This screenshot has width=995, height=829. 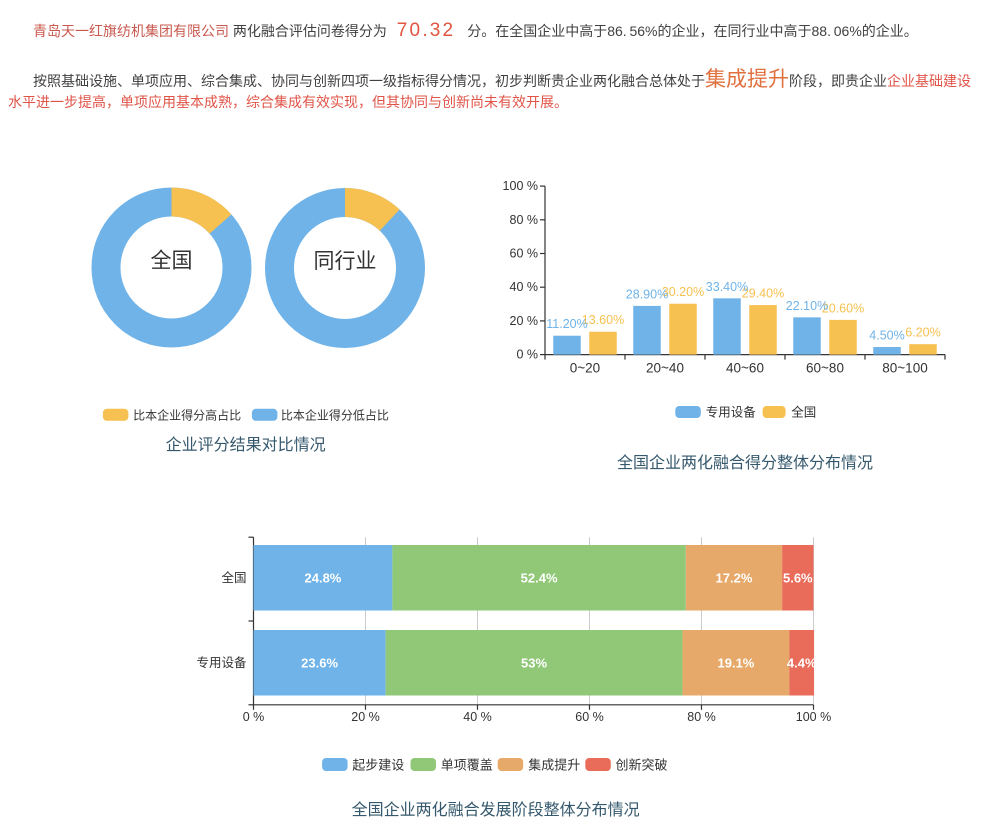 What do you see at coordinates (665, 368) in the screenshot?
I see `svg-text: 20~40` at bounding box center [665, 368].